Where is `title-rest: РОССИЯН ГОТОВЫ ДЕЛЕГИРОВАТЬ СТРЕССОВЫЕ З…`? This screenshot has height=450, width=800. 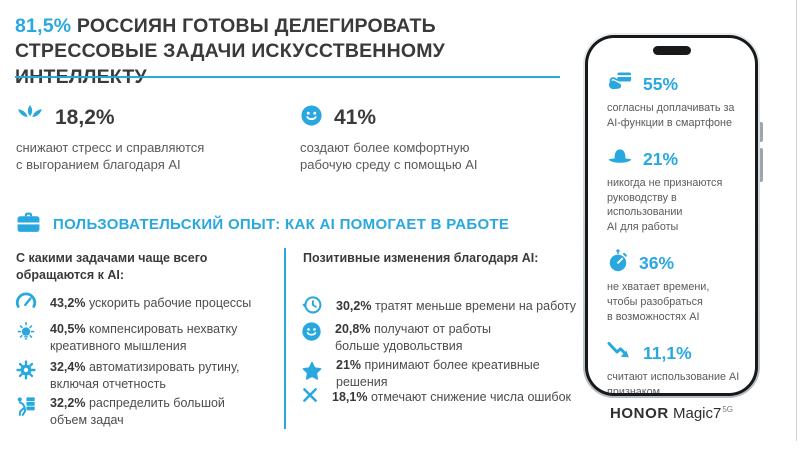 title-rest: РОССИЯН ГОТОВЫ ДЕЛЕГИРОВАТЬ СТРЕССОВЫЕ З… is located at coordinates (230, 51).